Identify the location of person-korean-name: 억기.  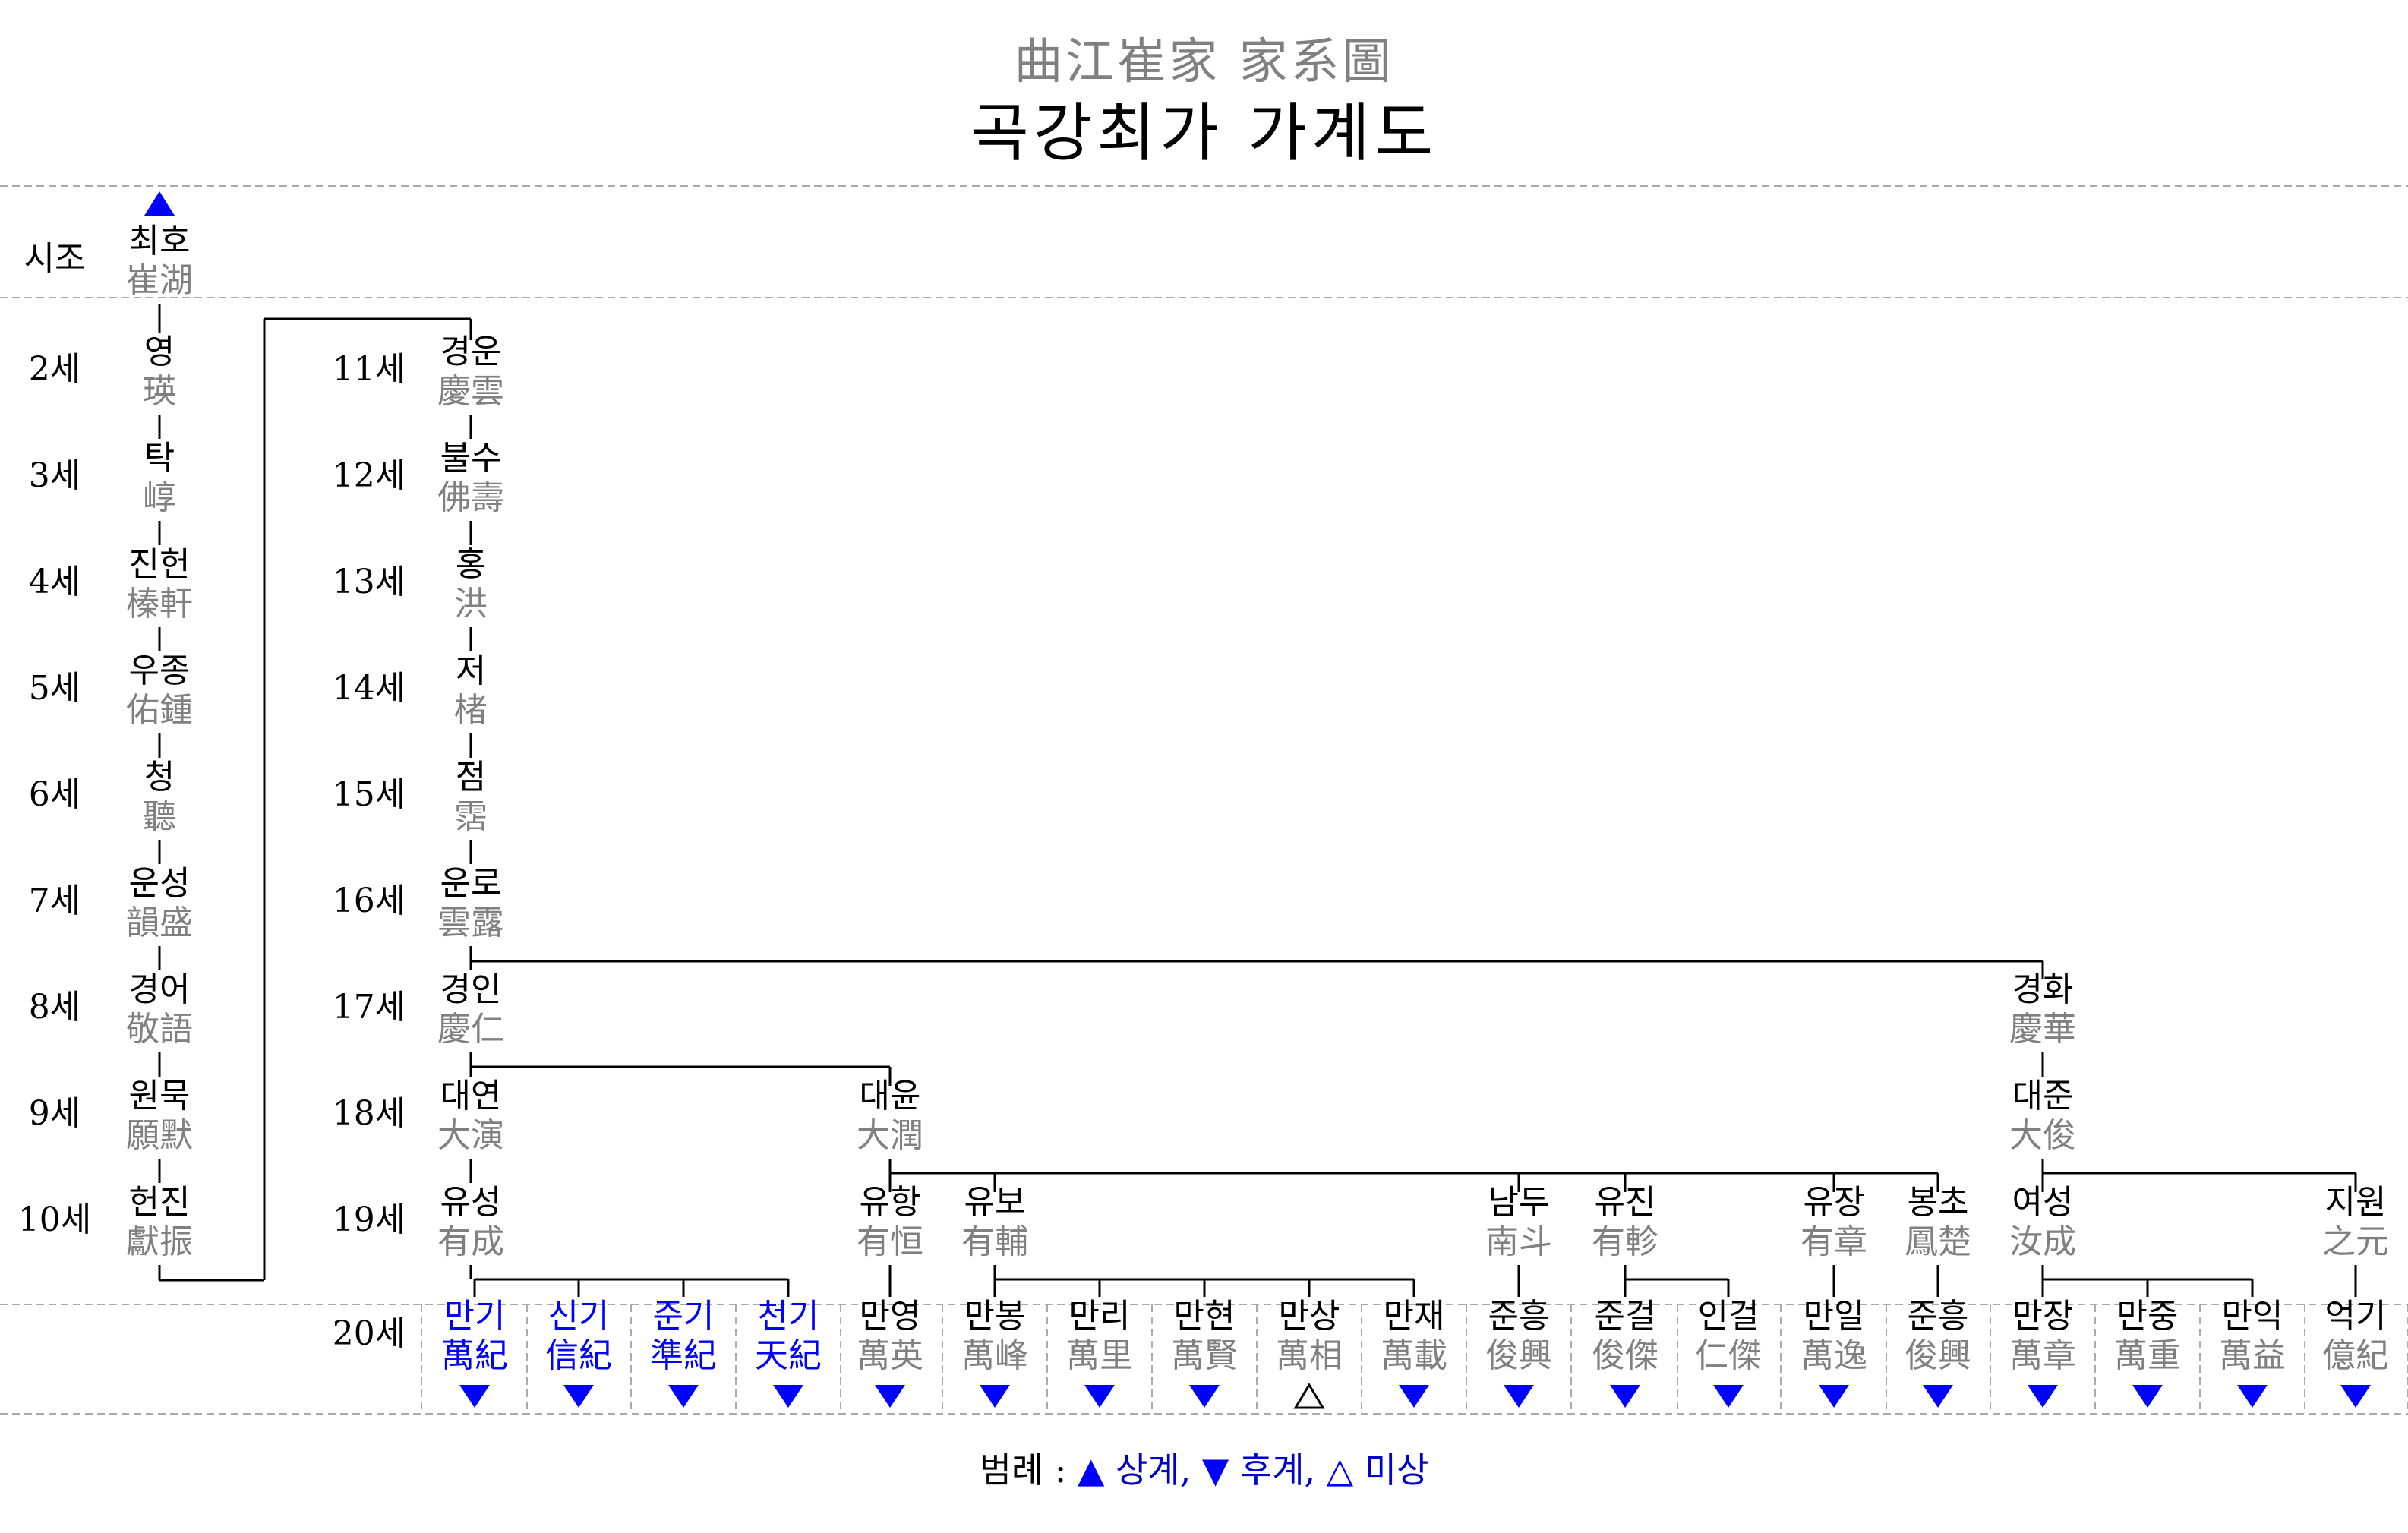
(2356, 1316).